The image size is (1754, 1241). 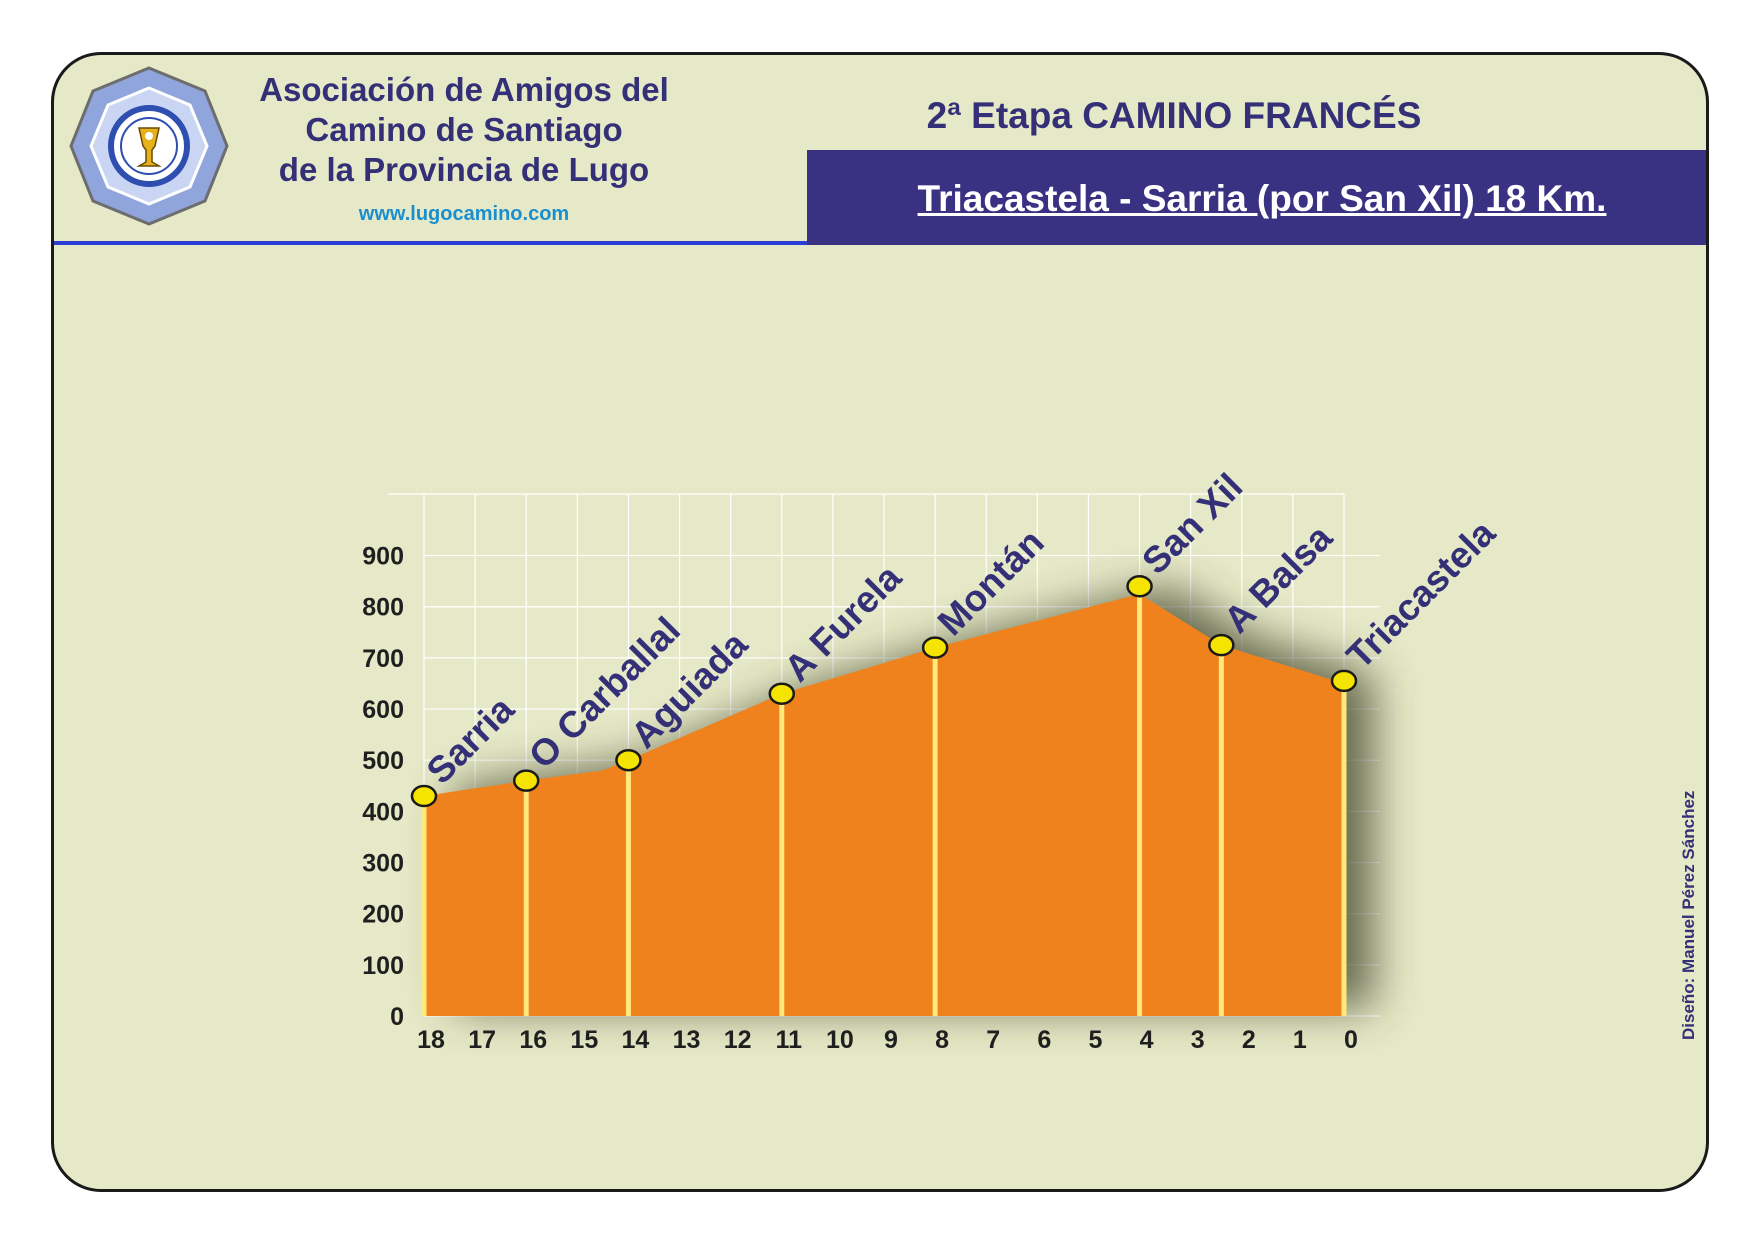 I want to click on x-tick-label: 5, so click(x=1095, y=1040).